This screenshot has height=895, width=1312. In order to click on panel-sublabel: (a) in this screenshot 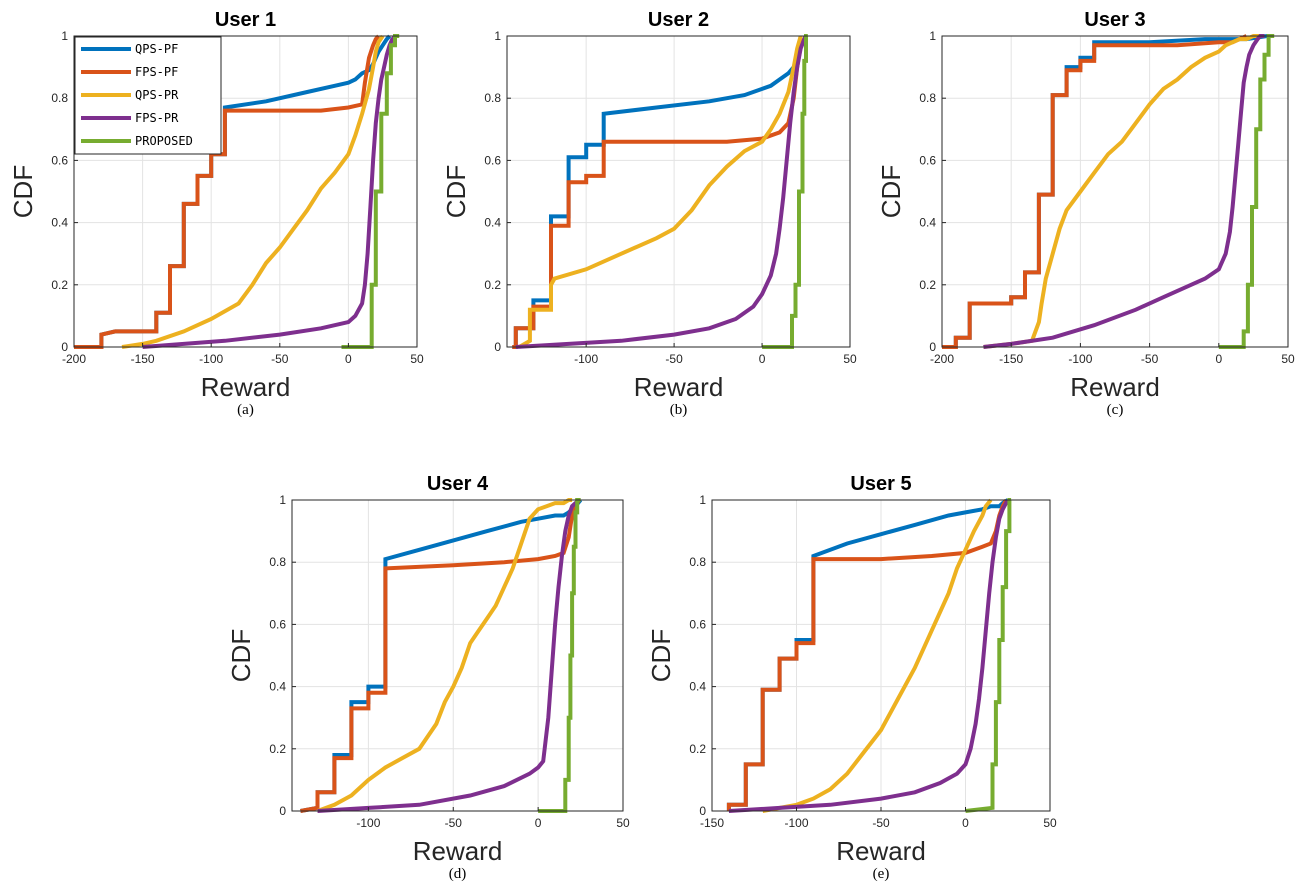, I will do `click(245, 410)`.